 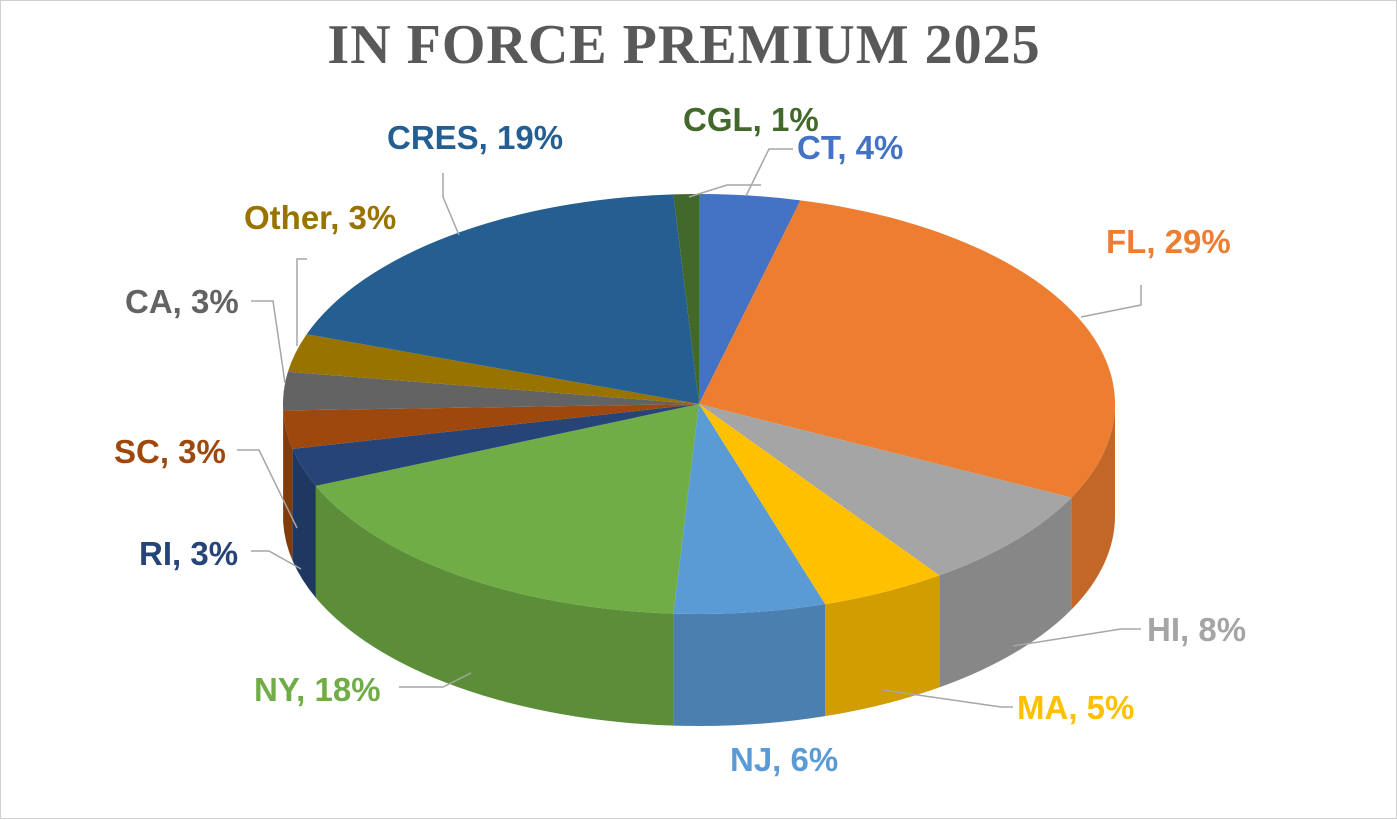 What do you see at coordinates (1111, 301) in the screenshot?
I see `leader-line-fl` at bounding box center [1111, 301].